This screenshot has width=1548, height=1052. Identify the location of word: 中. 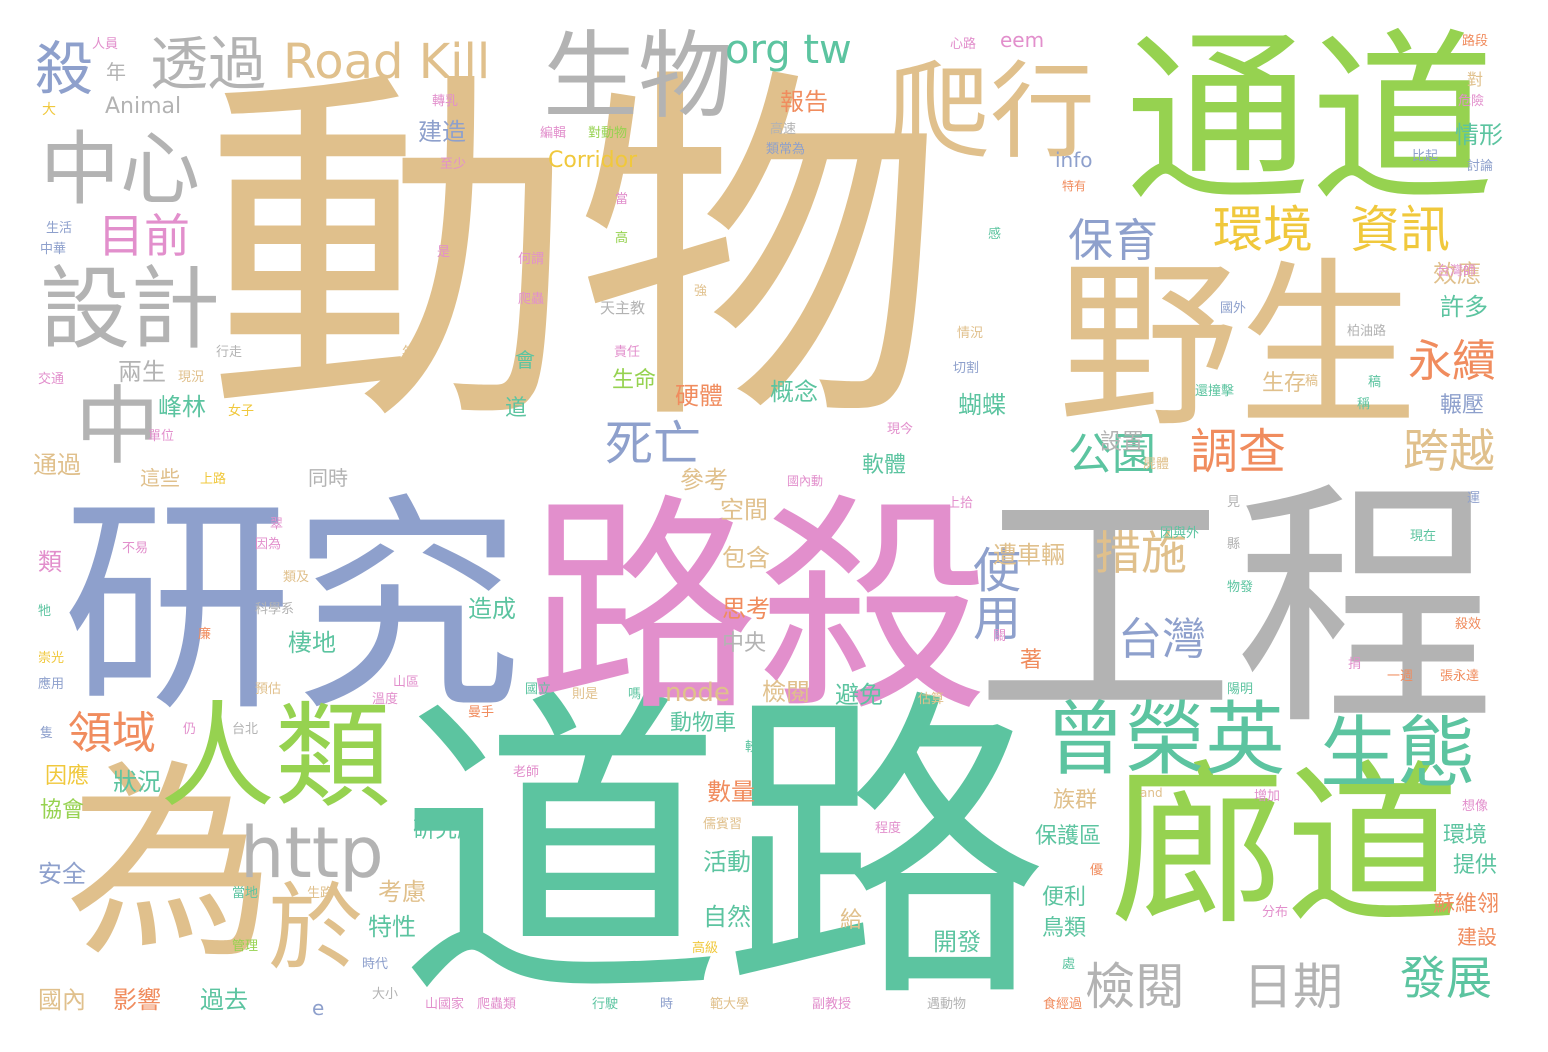
(118, 427).